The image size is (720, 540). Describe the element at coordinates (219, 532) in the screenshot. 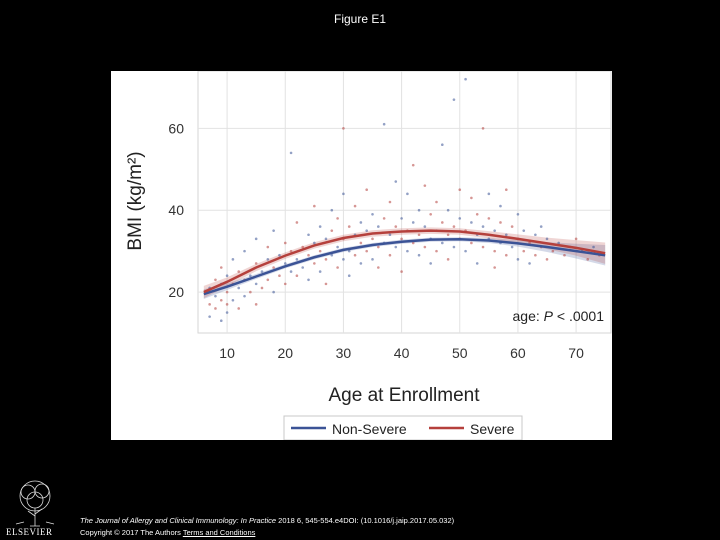

I see `terms-link: Terms and Conditions` at that location.